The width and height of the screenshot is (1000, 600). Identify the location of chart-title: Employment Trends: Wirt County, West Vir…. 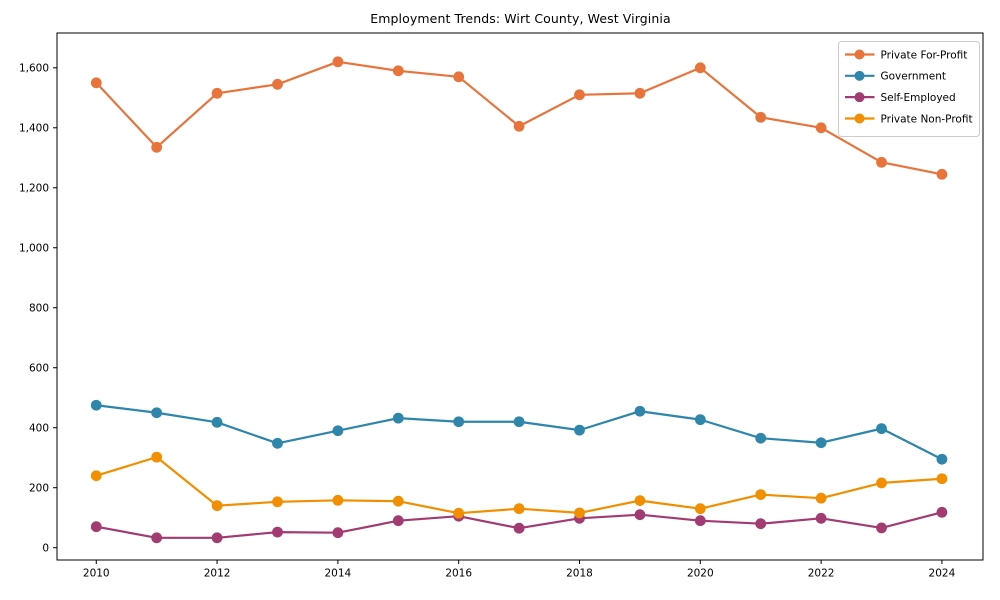
(520, 18).